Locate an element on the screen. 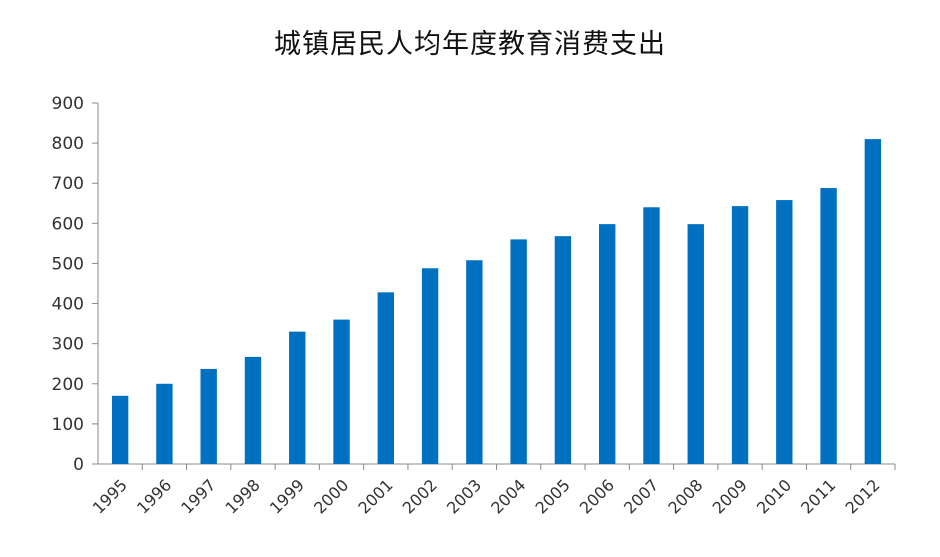 This screenshot has width=940, height=557. bar-1997 is located at coordinates (208, 416).